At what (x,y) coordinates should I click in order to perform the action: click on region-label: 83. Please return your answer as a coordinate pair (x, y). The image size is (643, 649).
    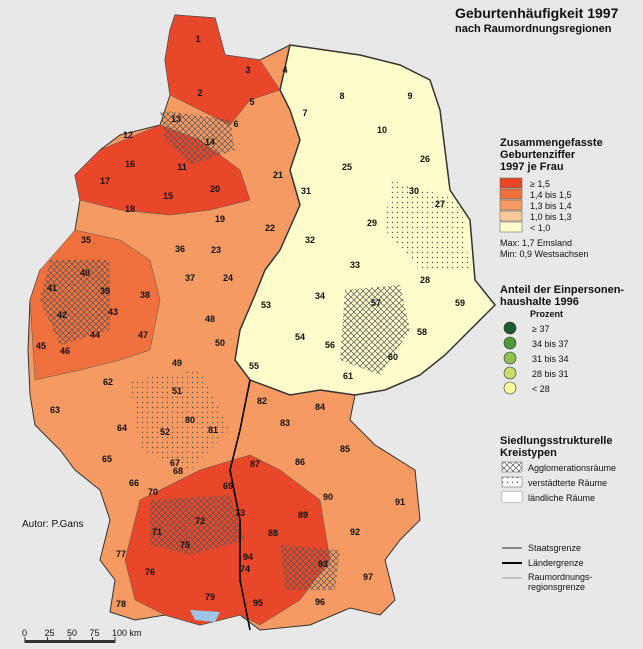
    Looking at the image, I should click on (285, 423).